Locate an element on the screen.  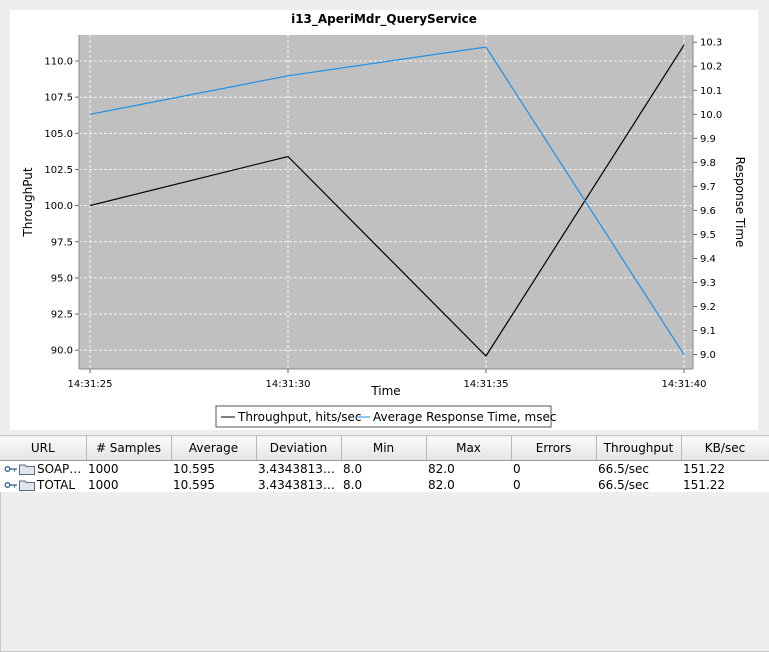
column-header-throughput: Throughput is located at coordinates (639, 448).